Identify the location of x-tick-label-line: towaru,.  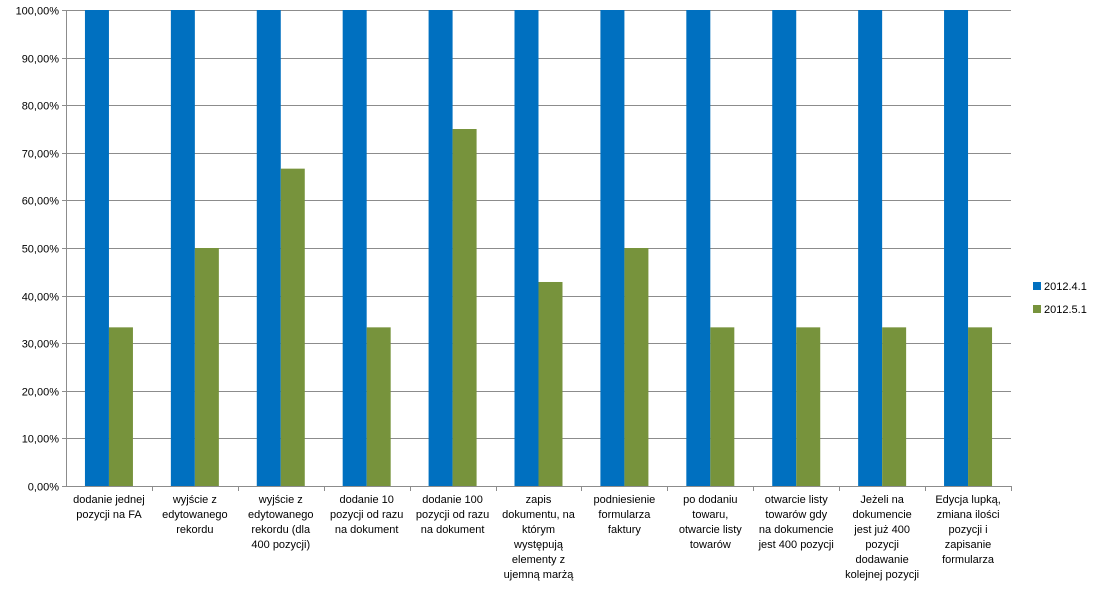
(710, 515).